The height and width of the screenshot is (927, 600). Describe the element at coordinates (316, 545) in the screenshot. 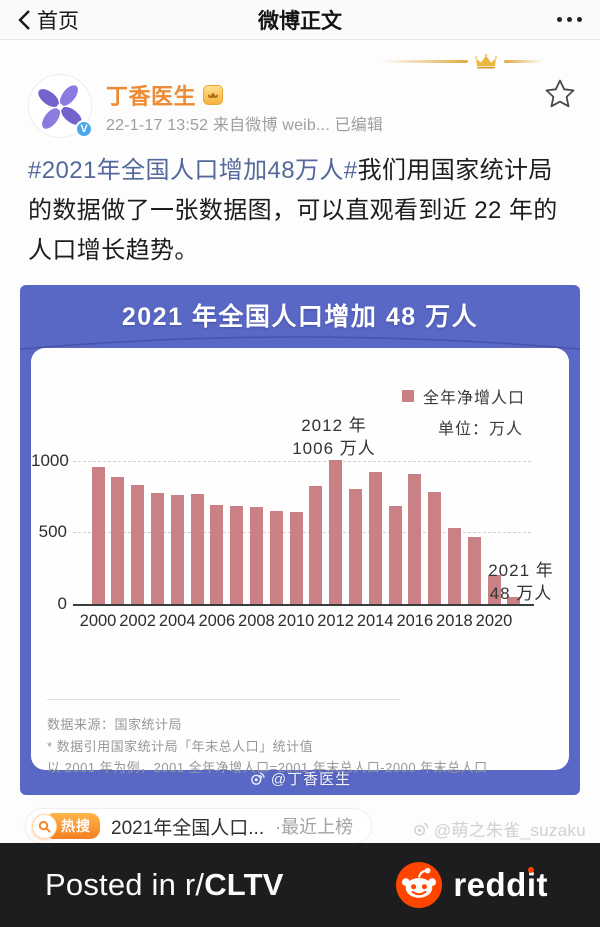

I see `bar-2011` at that location.